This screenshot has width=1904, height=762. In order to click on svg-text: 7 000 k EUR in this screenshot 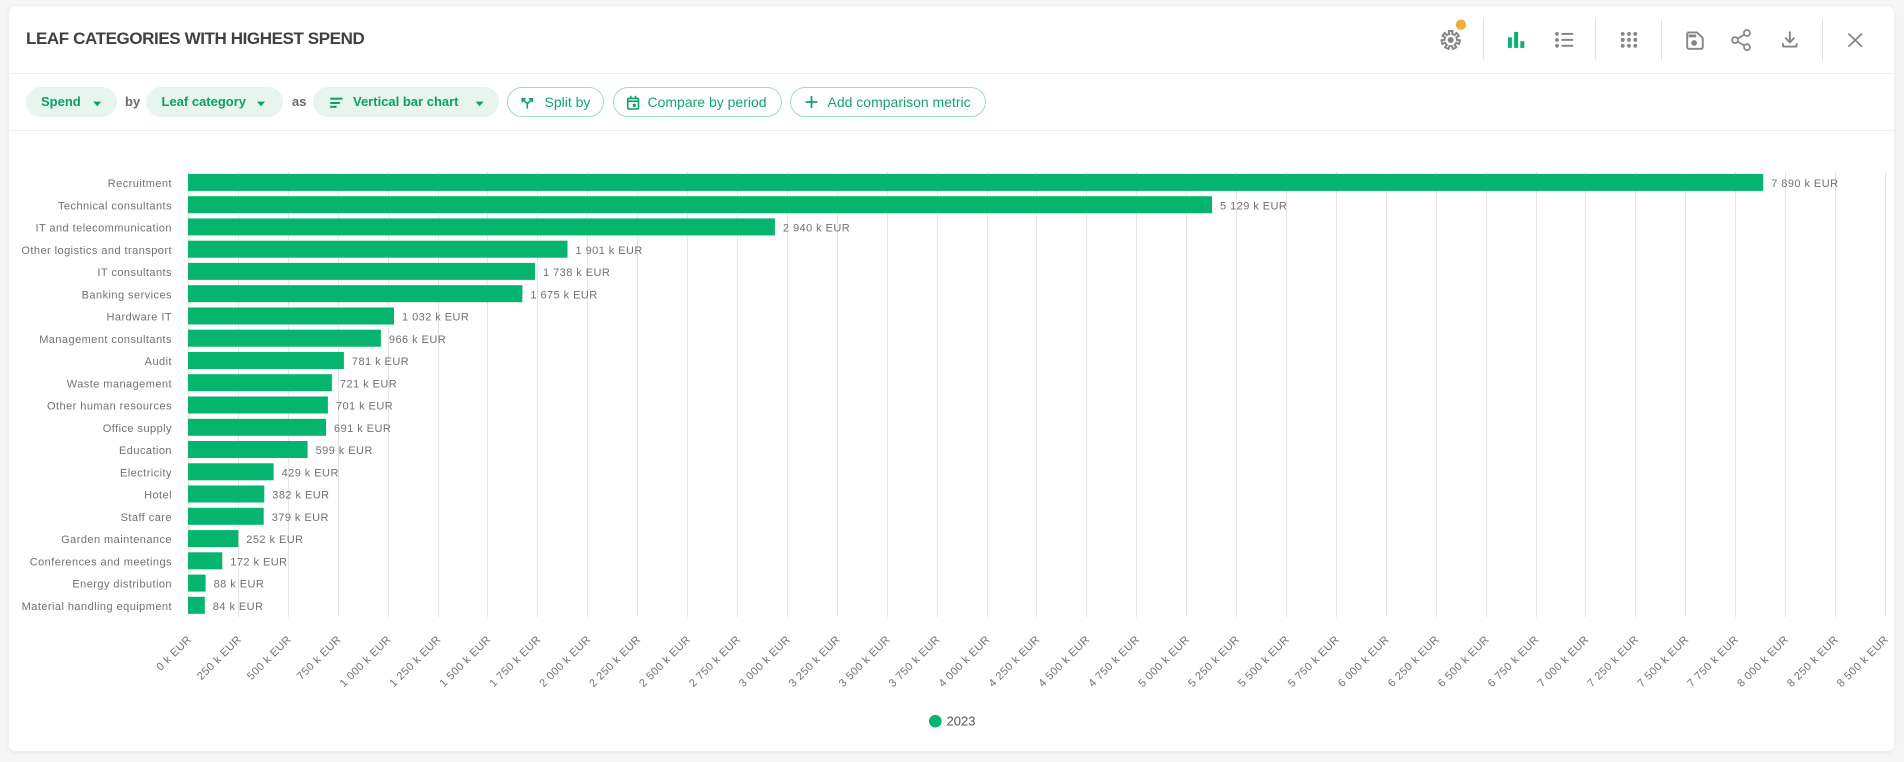, I will do `click(1564, 662)`.